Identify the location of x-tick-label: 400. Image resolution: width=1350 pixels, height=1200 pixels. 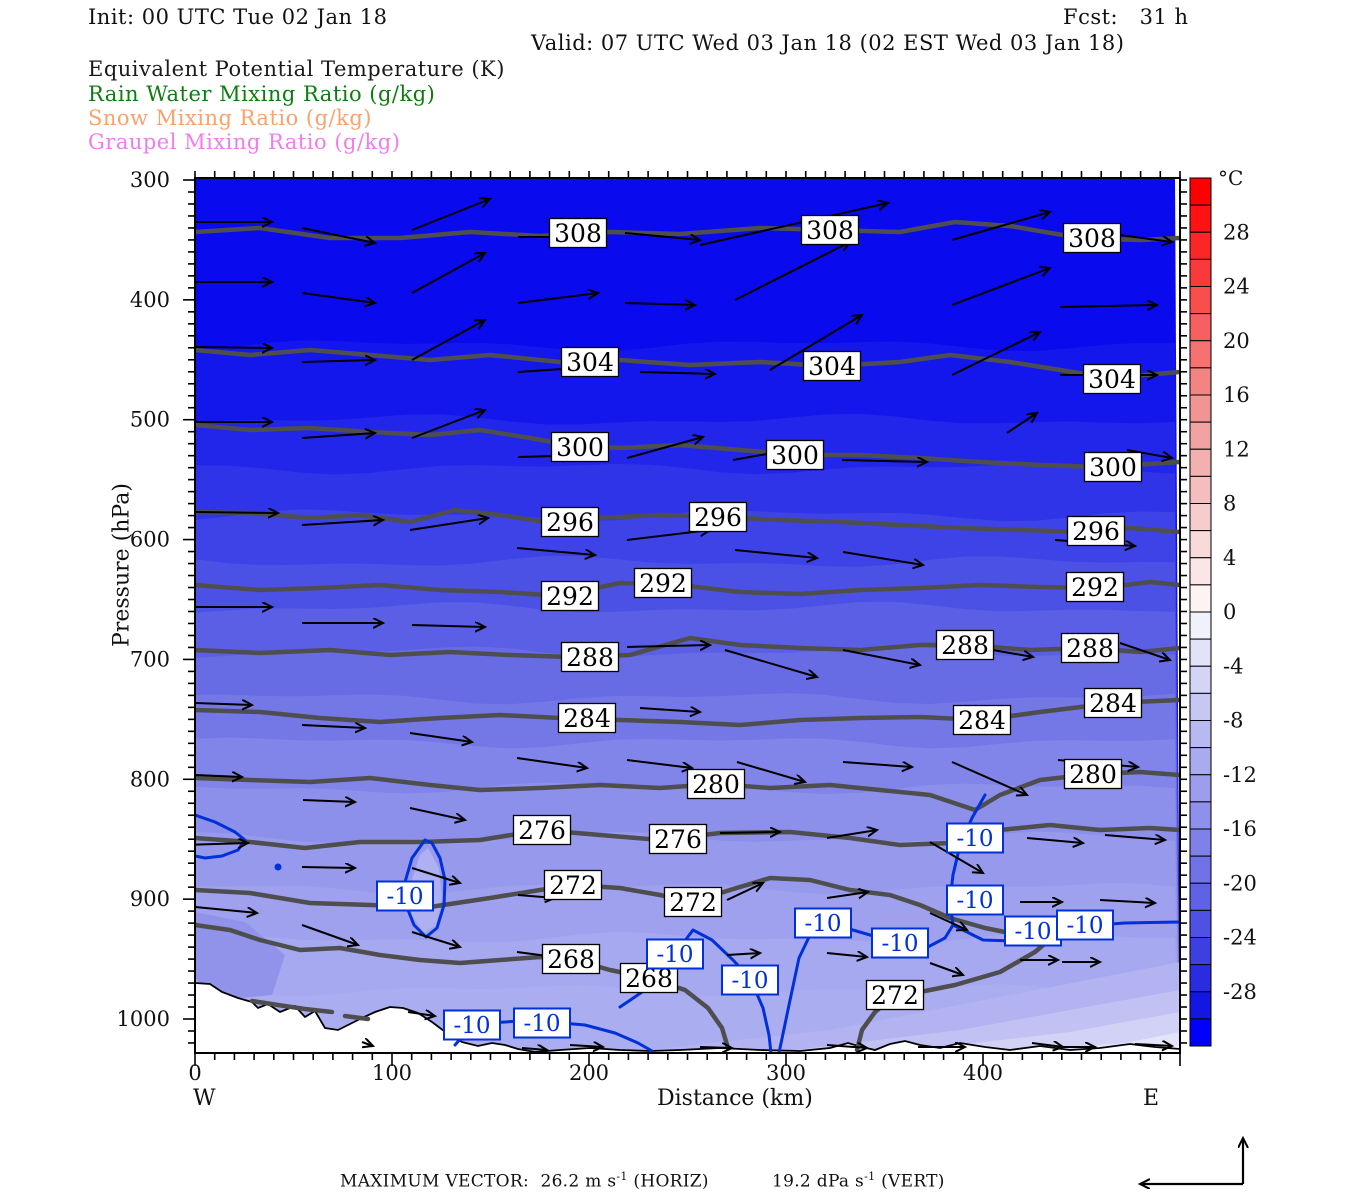
(983, 1073).